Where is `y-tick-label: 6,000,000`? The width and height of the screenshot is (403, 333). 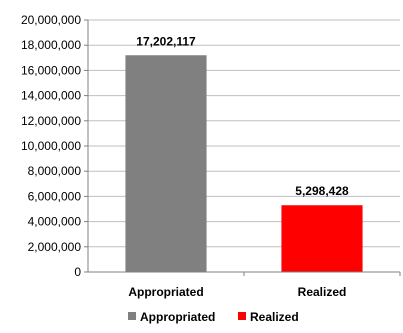 y-tick-label: 6,000,000 is located at coordinates (55, 196).